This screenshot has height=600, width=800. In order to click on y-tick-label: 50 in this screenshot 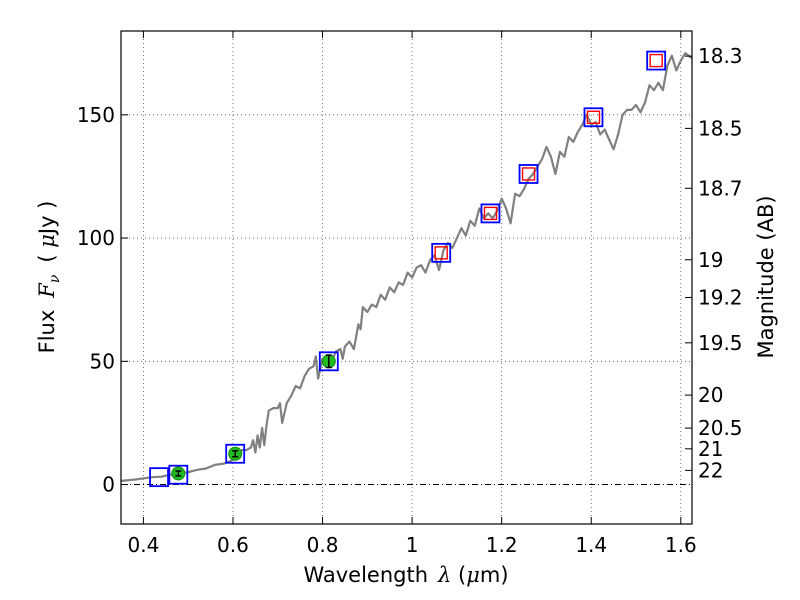, I will do `click(102, 361)`.